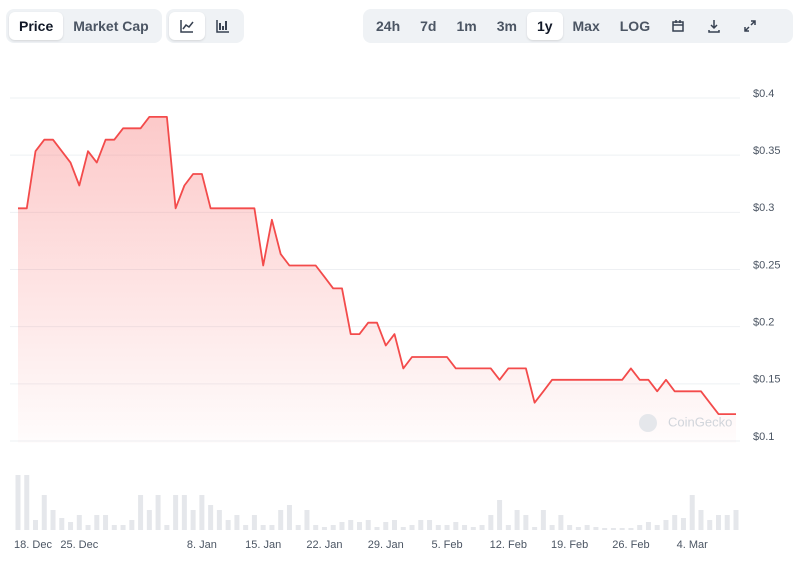  What do you see at coordinates (506, 26) in the screenshot?
I see `tab-button: 3m` at bounding box center [506, 26].